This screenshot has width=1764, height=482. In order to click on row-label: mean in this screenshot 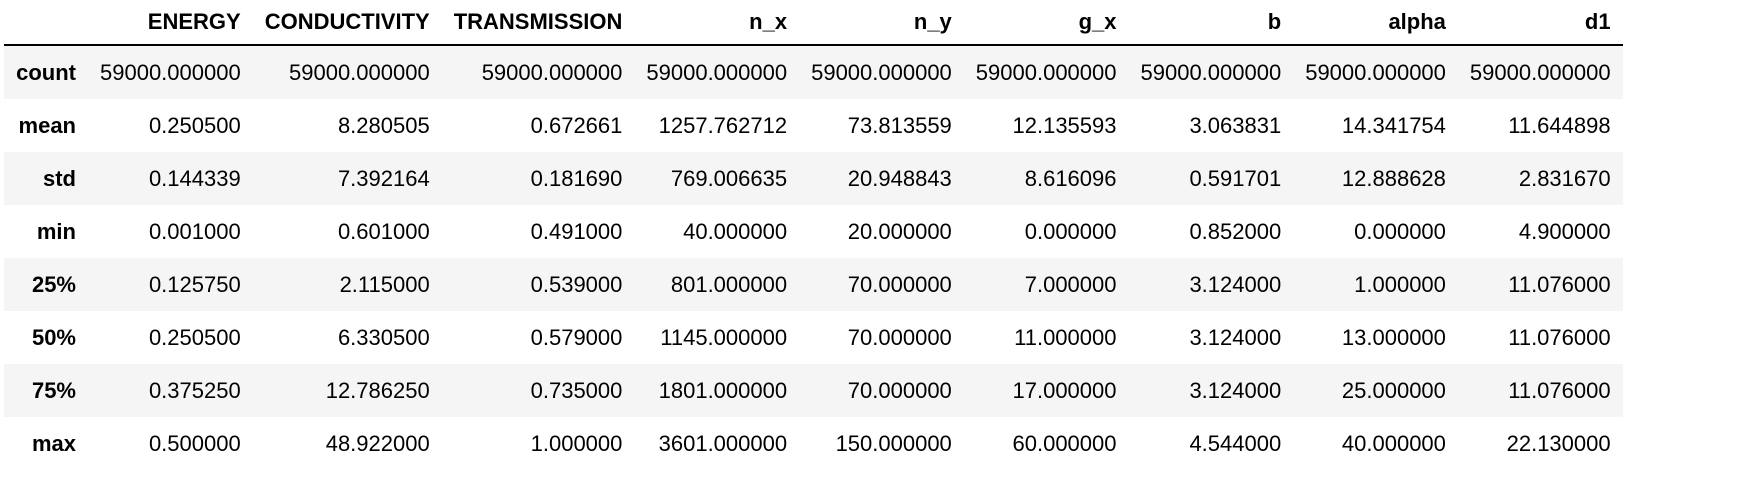, I will do `click(47, 125)`.